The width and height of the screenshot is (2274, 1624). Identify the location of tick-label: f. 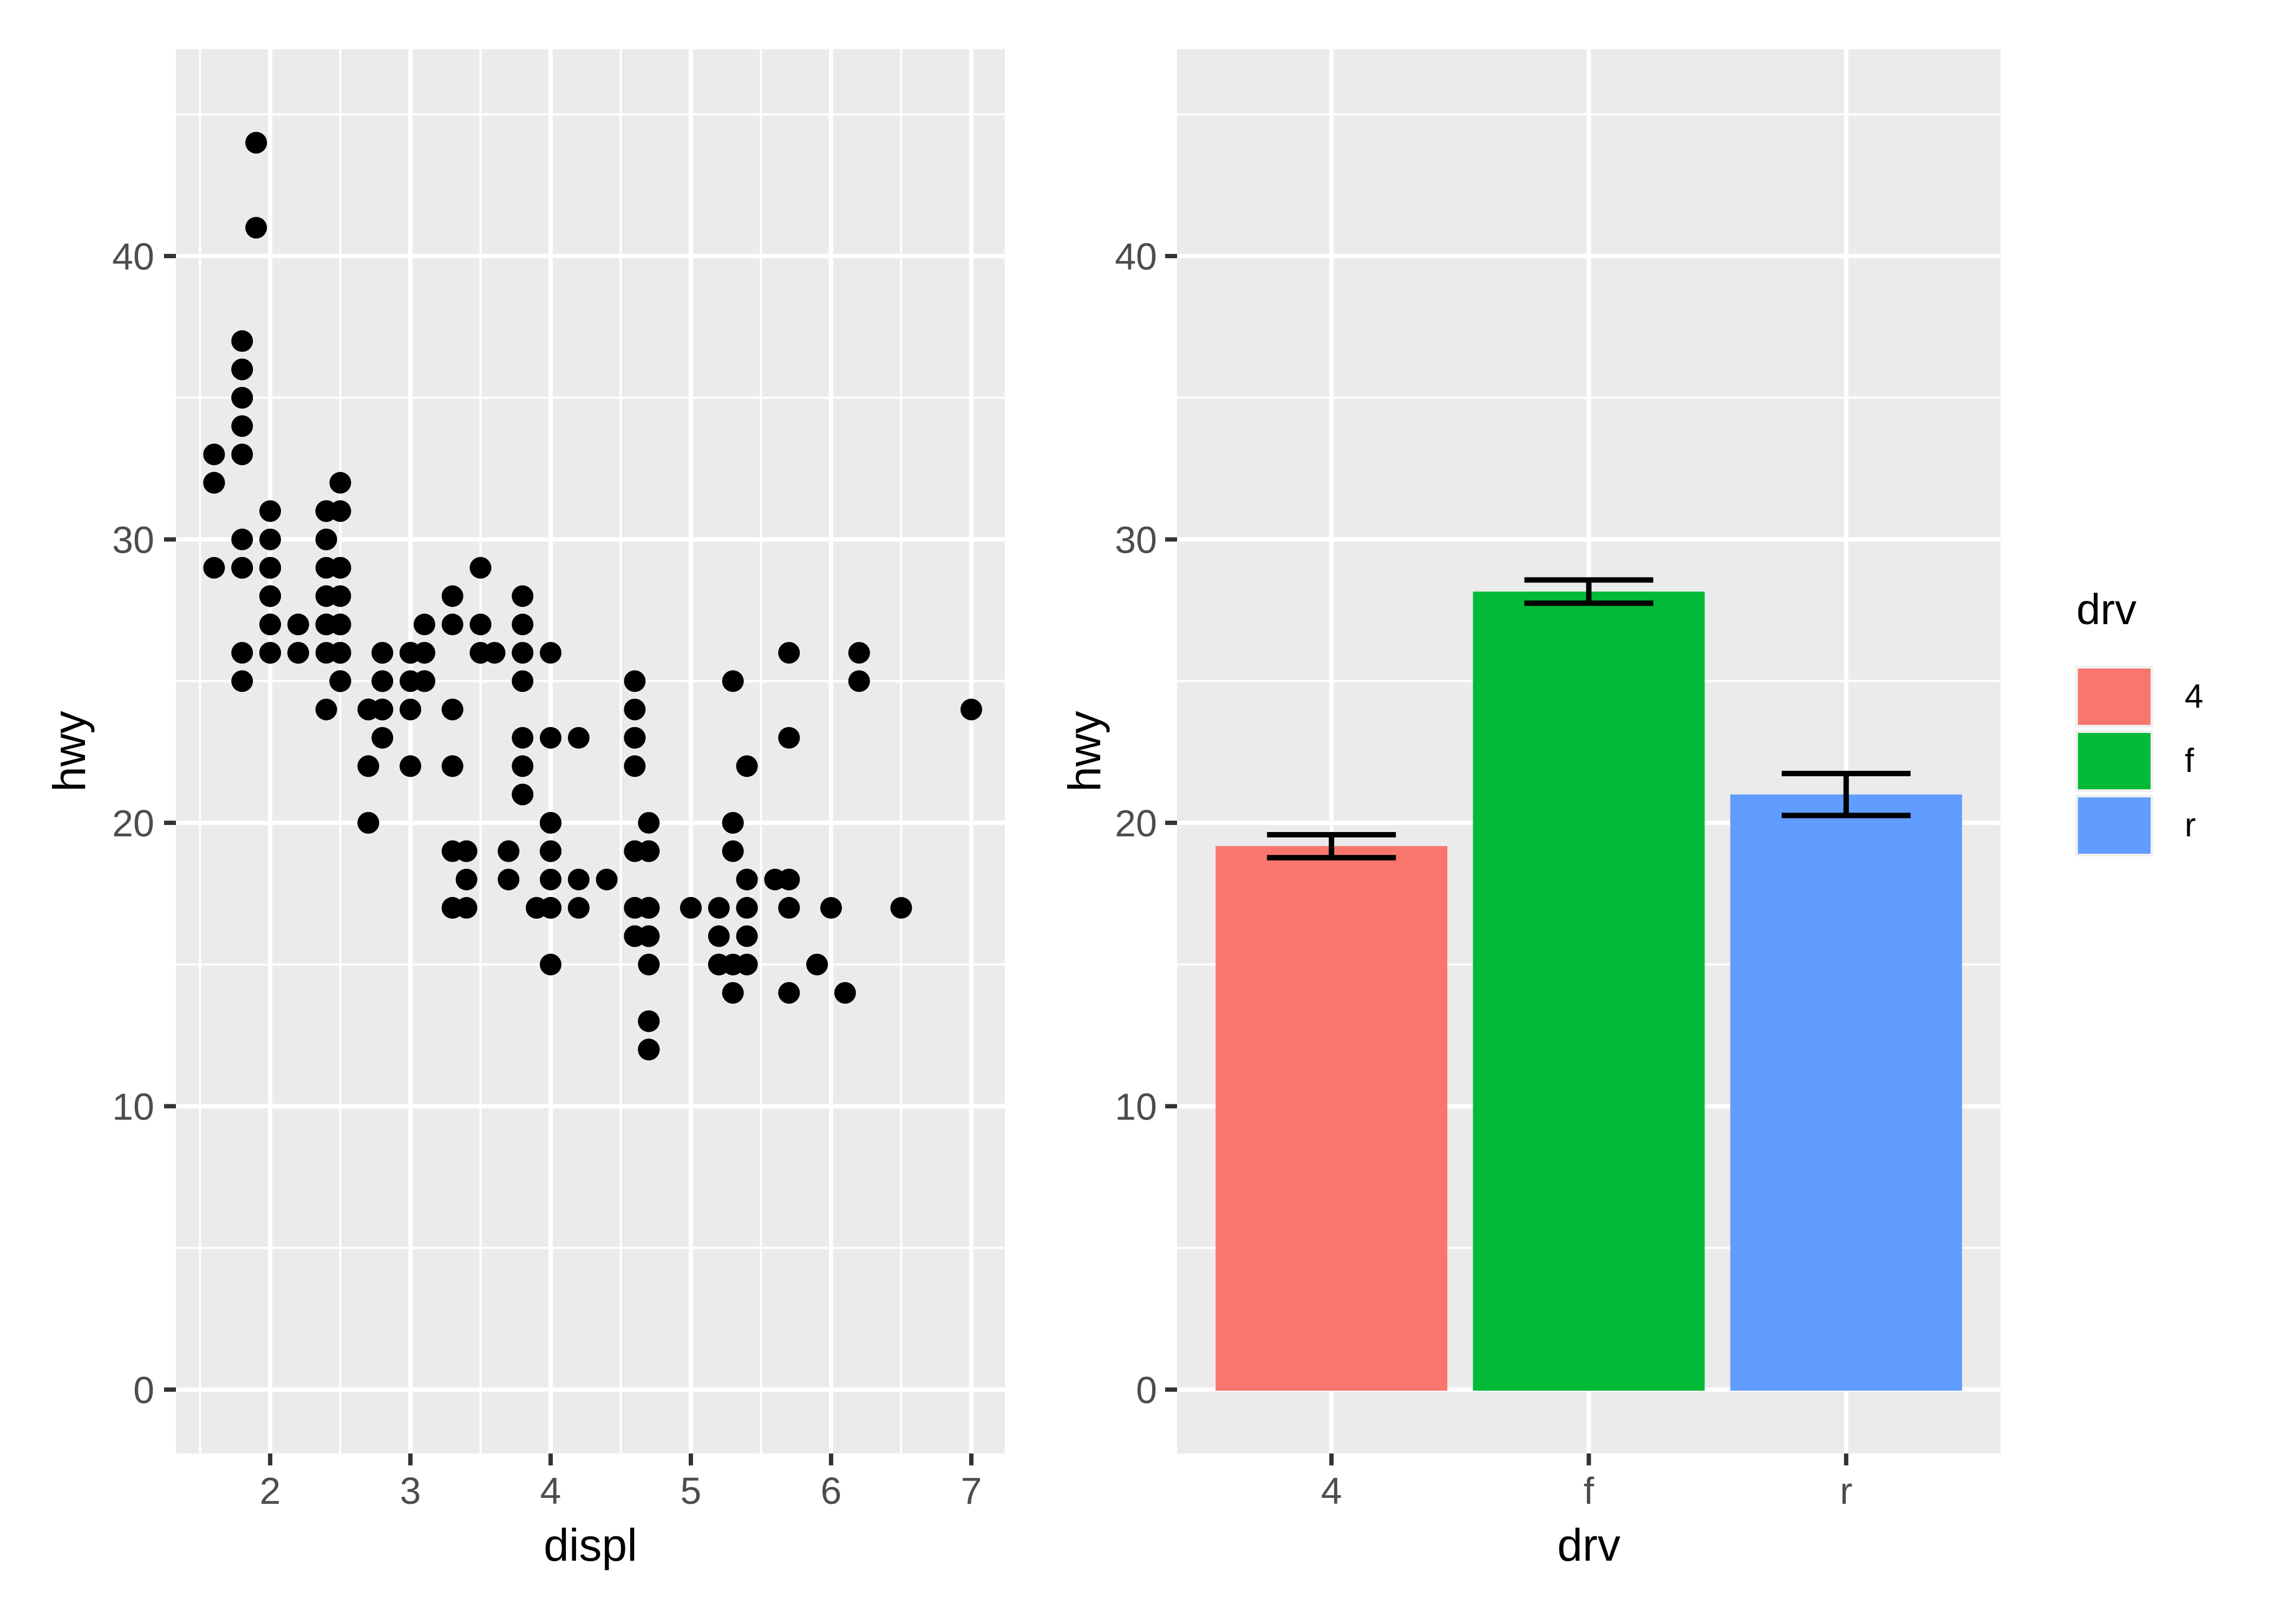
(1590, 1491).